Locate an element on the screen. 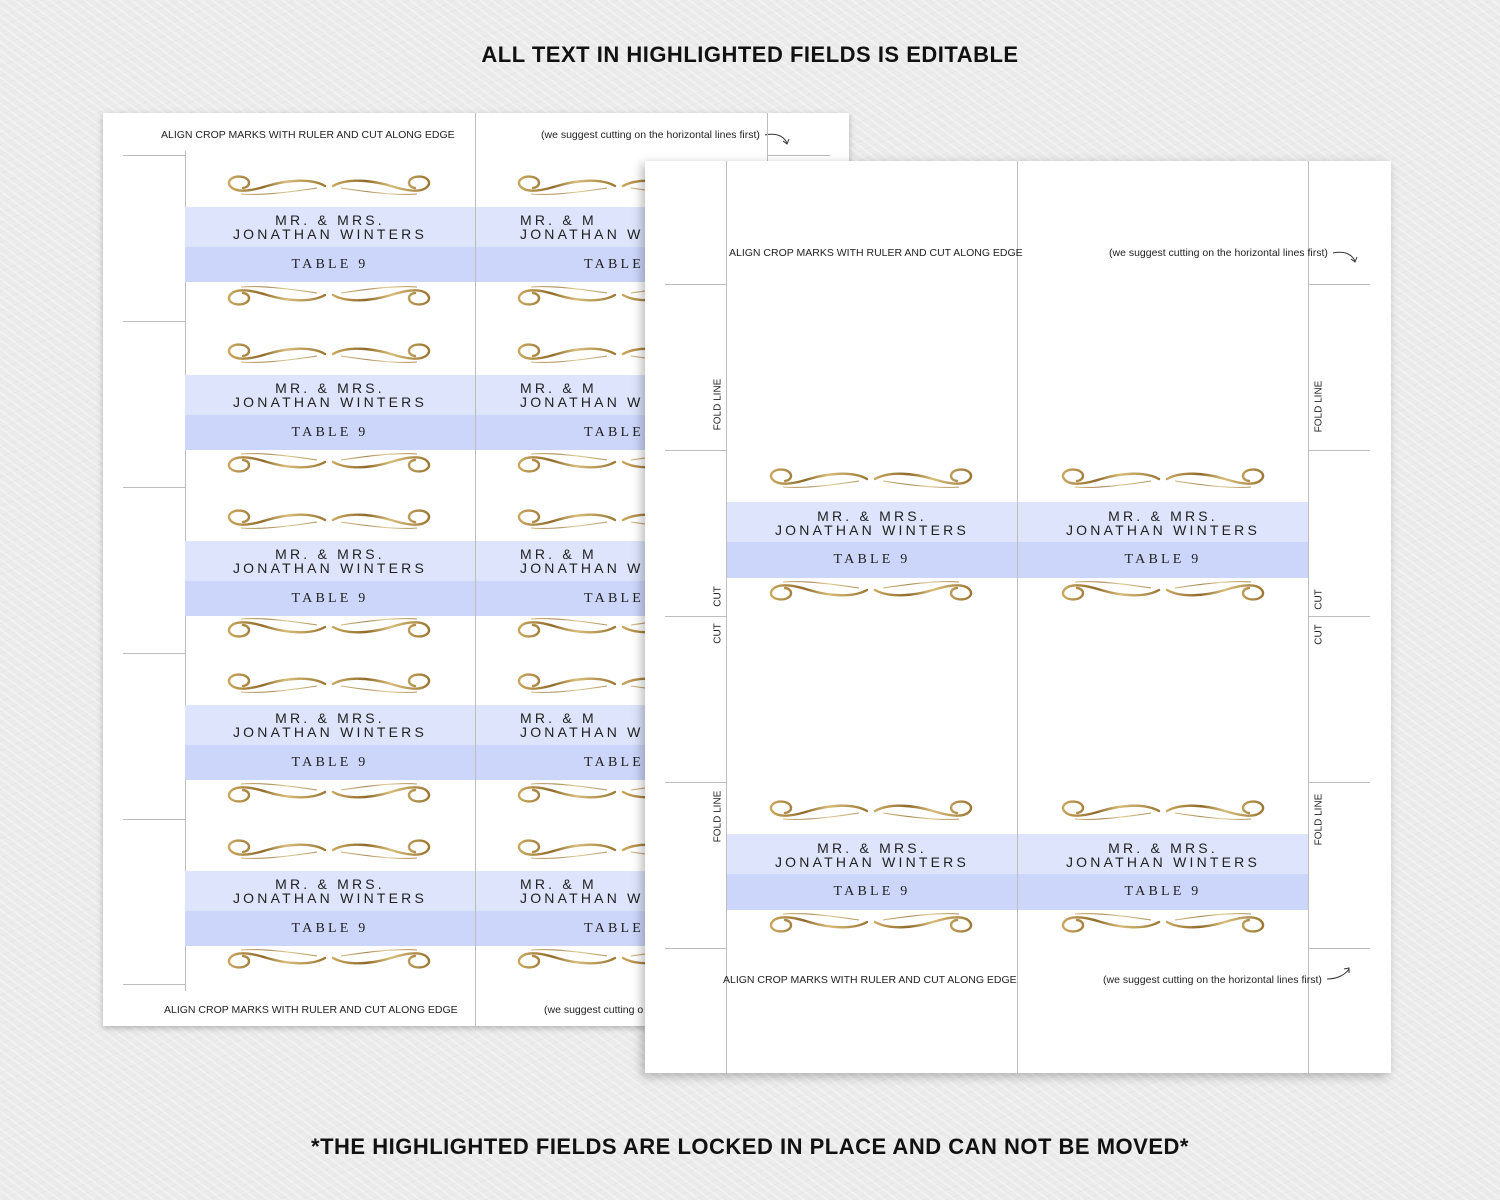 Image resolution: width=1500 pixels, height=1200 pixels. cut-suggestion-bottom: (we suggest cutting o is located at coordinates (594, 1010).